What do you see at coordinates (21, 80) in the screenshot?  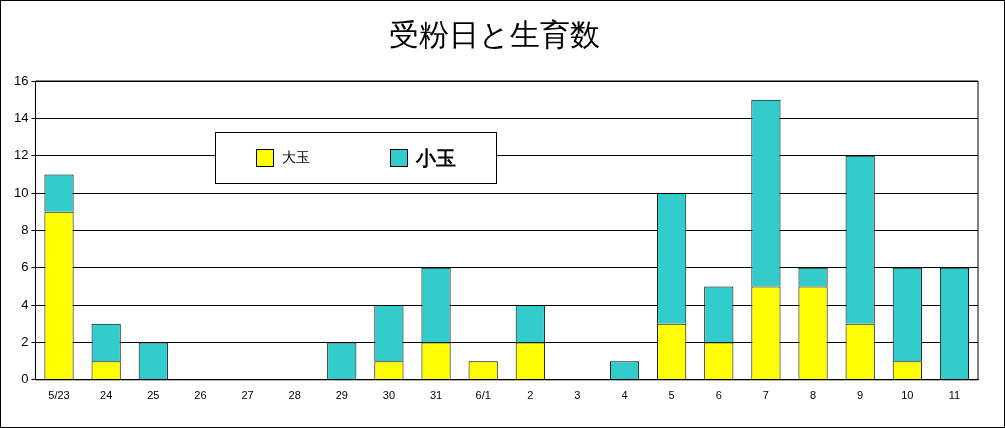 I see `y-tick-label: 16` at bounding box center [21, 80].